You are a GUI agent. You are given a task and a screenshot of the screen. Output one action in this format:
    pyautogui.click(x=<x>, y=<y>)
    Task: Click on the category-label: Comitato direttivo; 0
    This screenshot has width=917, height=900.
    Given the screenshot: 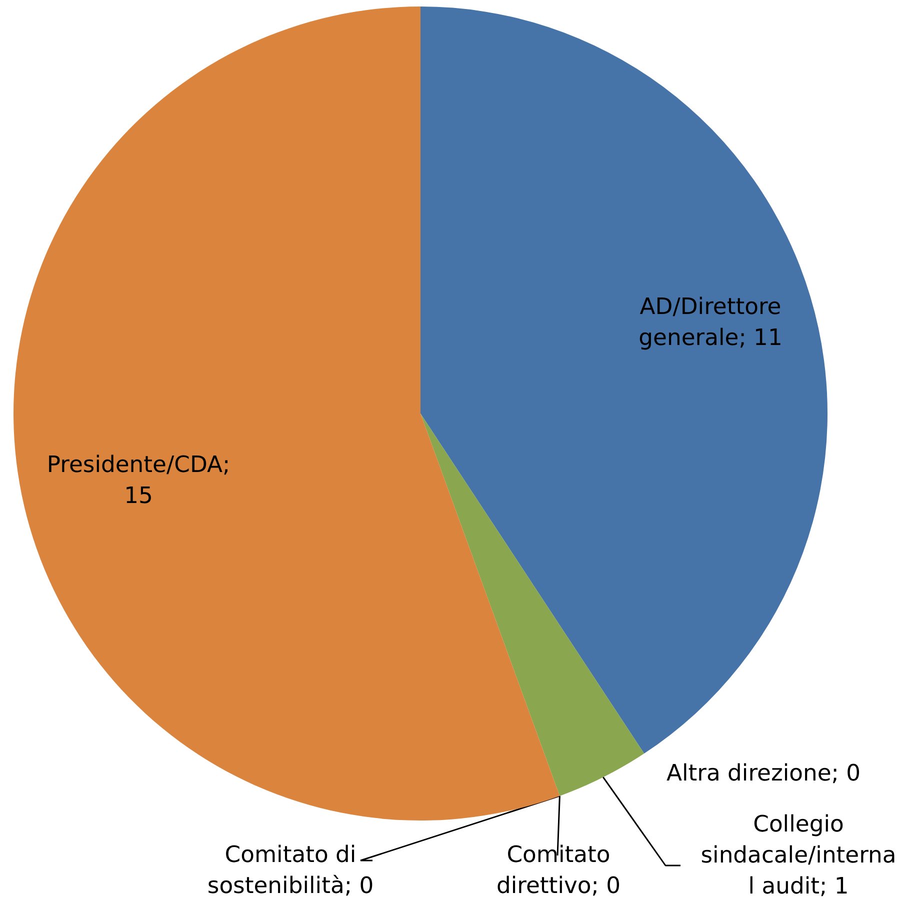 What is the action you would take?
    pyautogui.click(x=558, y=871)
    